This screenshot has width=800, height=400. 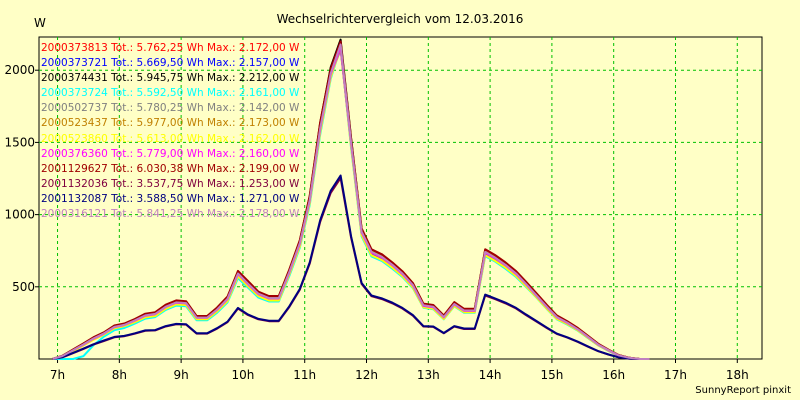 I want to click on y-tick-label: 1500, so click(x=19, y=142).